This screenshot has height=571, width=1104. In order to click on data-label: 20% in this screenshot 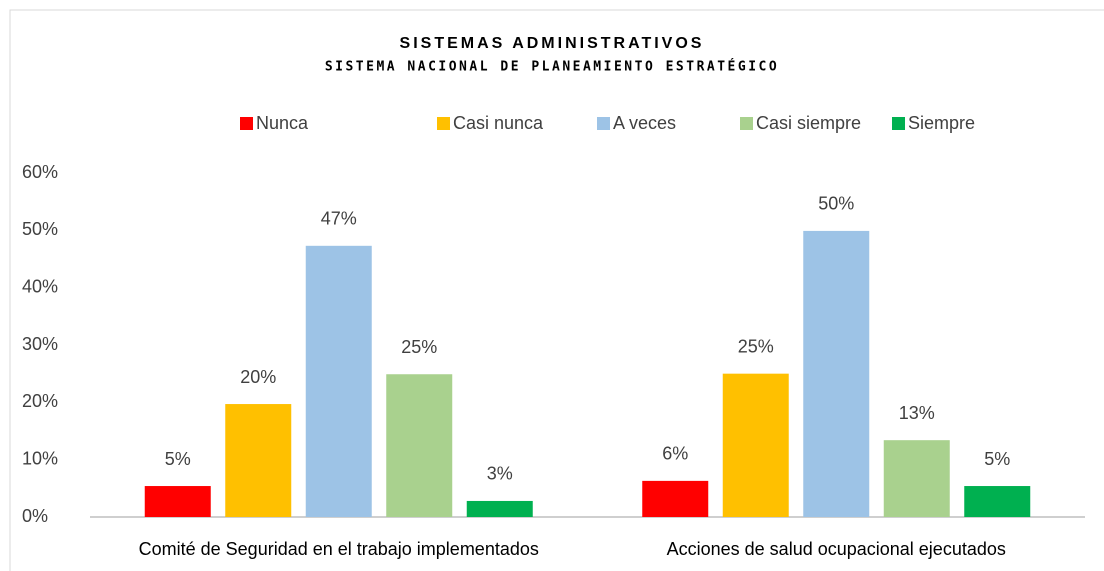, I will do `click(258, 377)`.